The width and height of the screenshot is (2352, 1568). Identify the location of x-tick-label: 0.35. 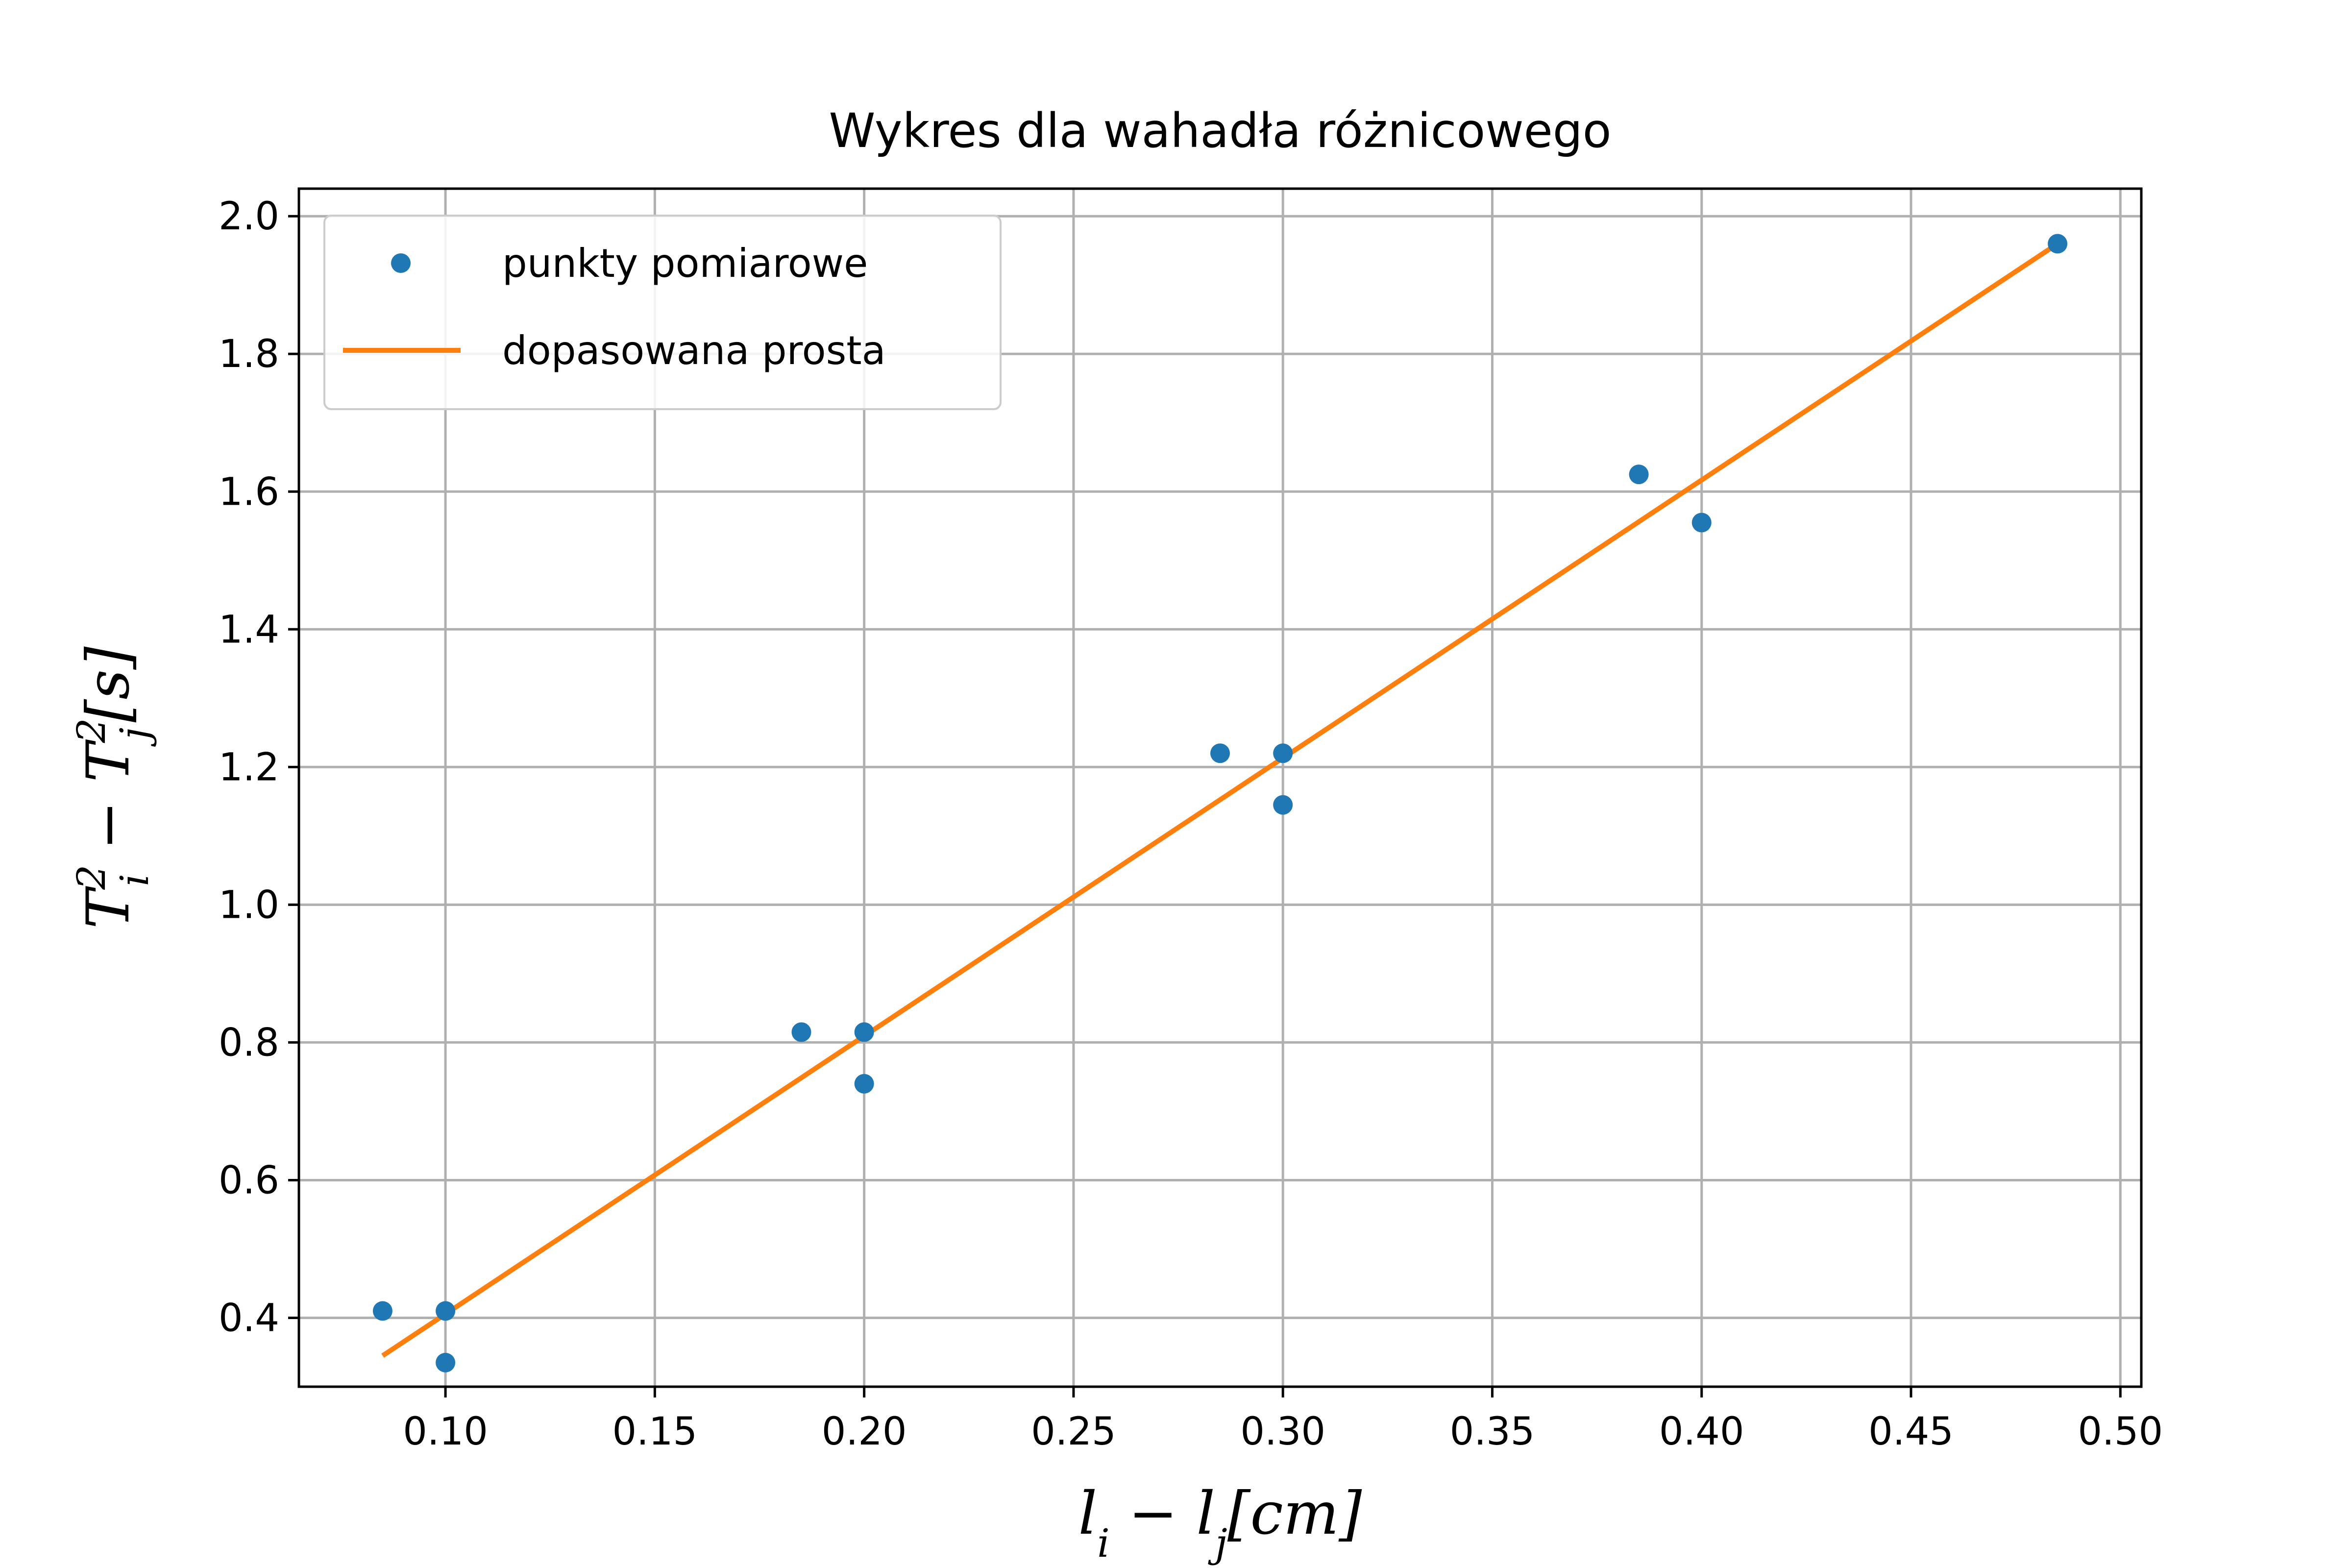
(1492, 1432).